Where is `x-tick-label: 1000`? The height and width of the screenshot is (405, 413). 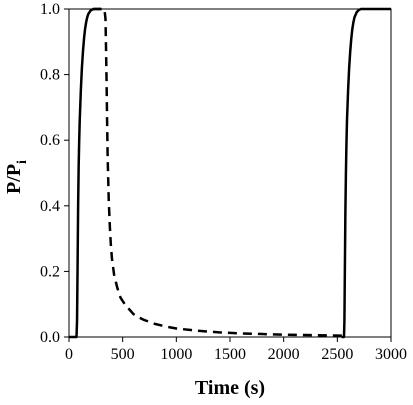
x-tick-label: 1000 is located at coordinates (176, 354).